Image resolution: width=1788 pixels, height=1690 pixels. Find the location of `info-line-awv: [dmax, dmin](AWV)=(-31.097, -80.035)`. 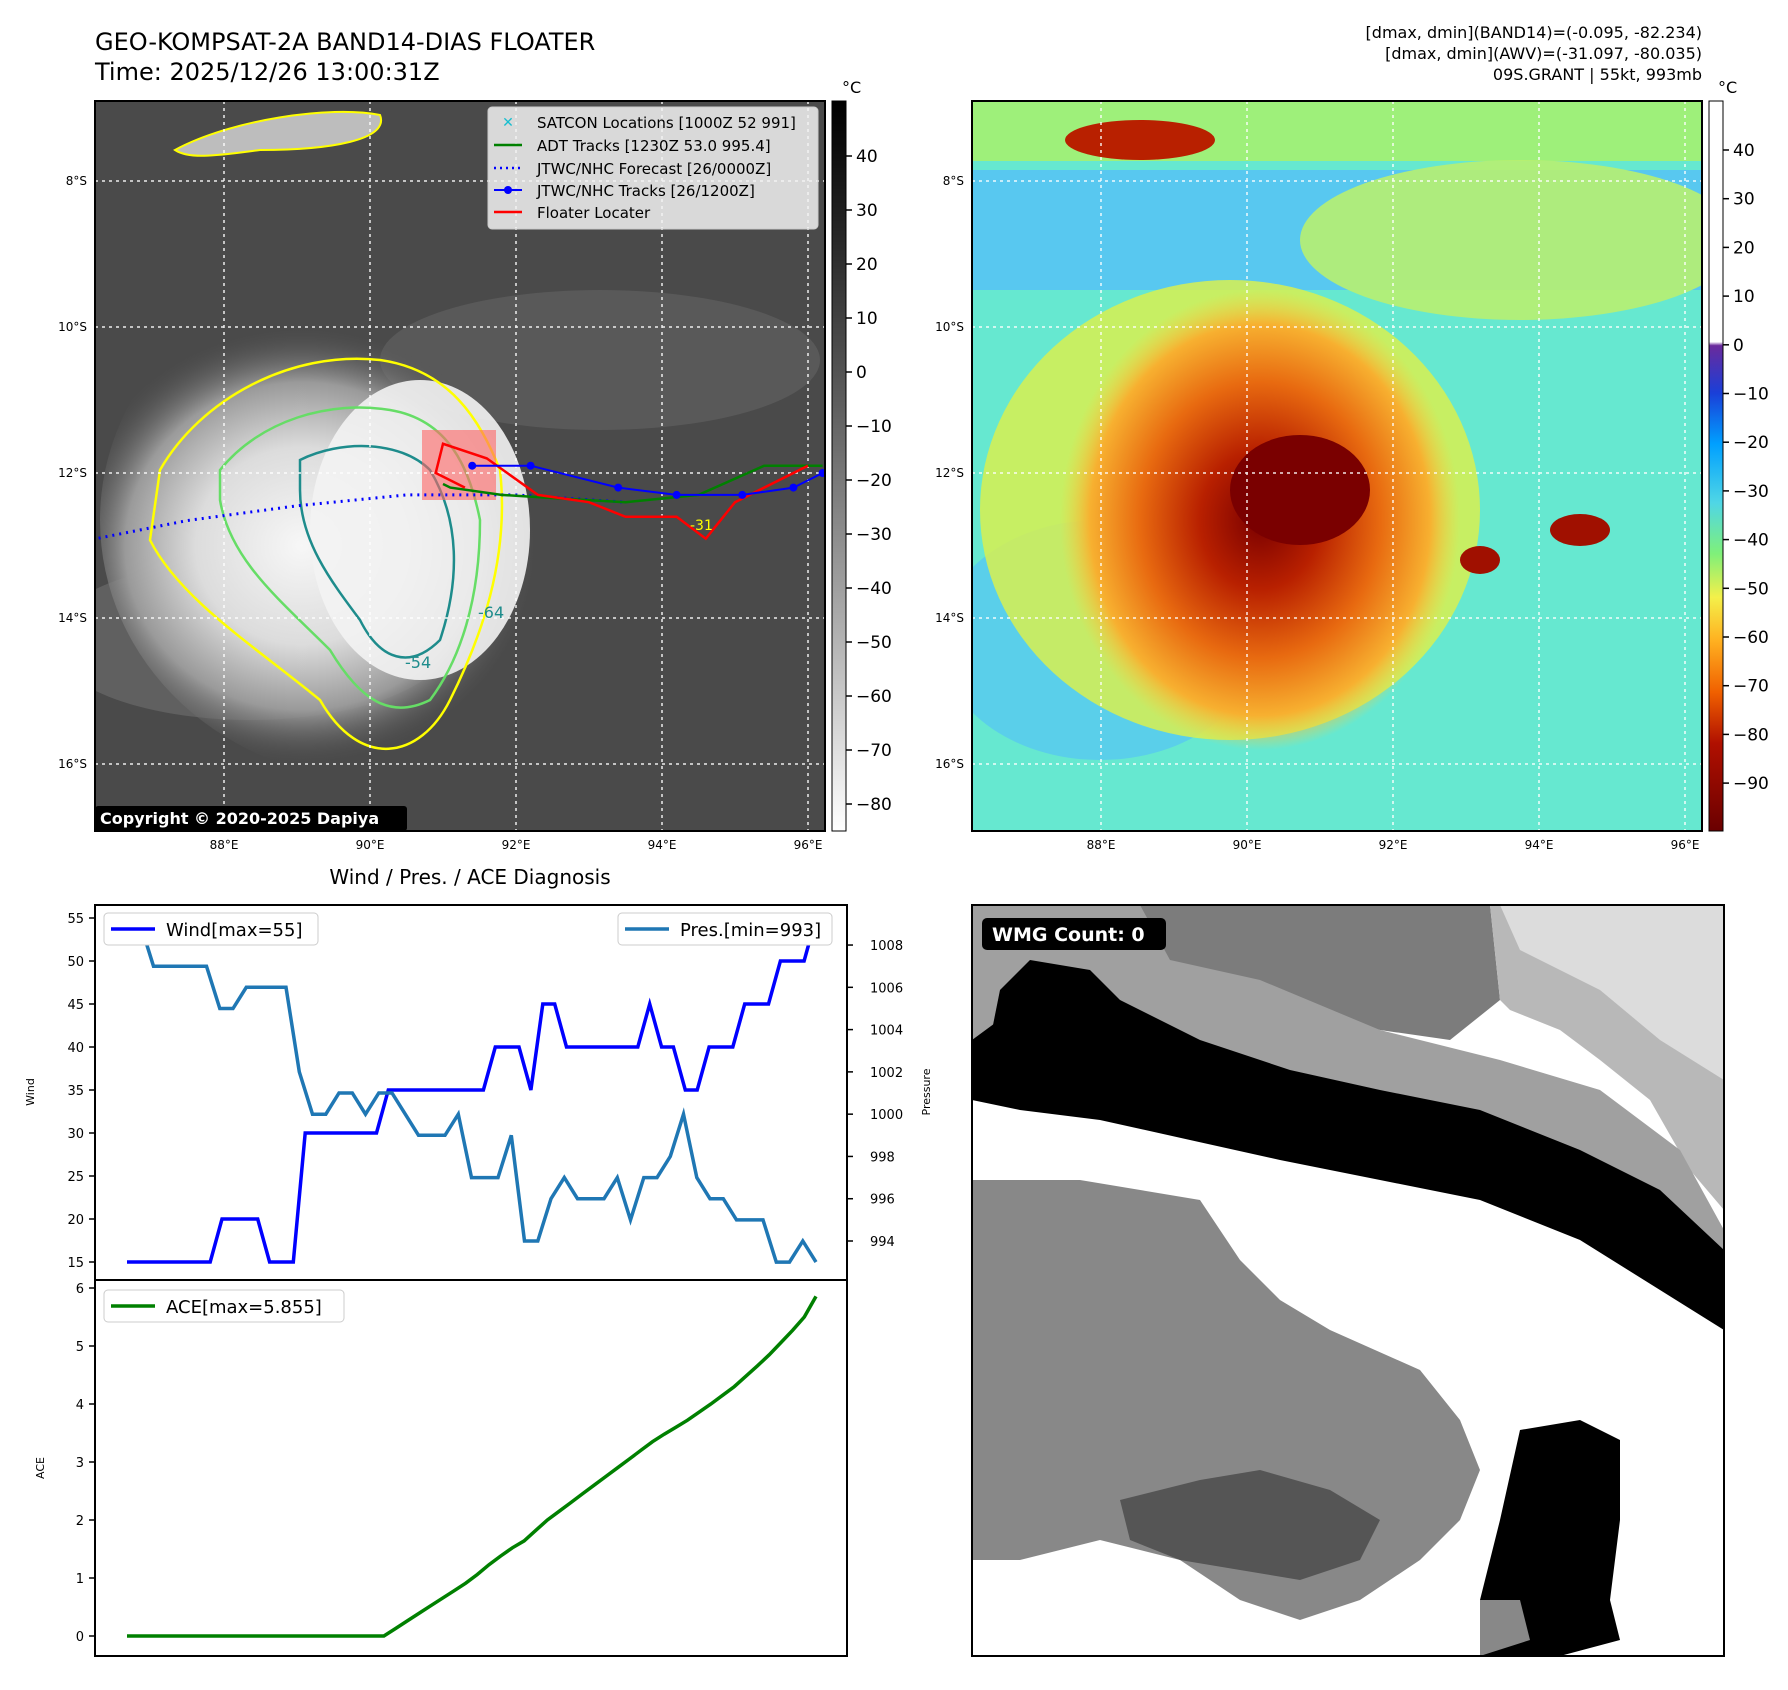

info-line-awv: [dmax, dmin](AWV)=(-31.097, -80.035) is located at coordinates (1543, 53).